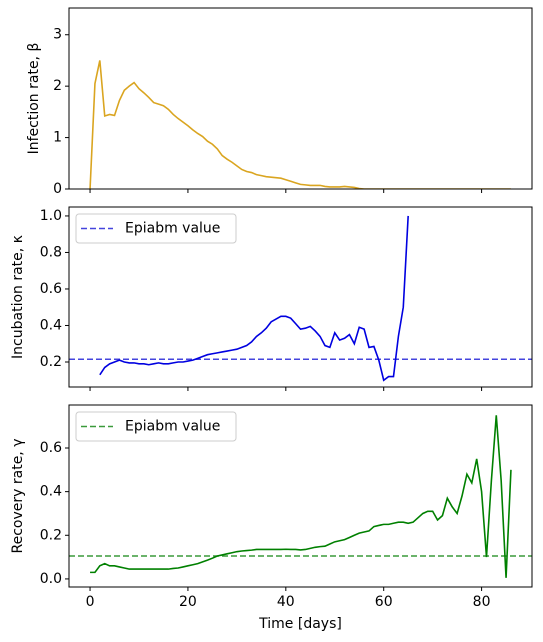  What do you see at coordinates (34, 99) in the screenshot?
I see `y-axis-label: Infection rate, β` at bounding box center [34, 99].